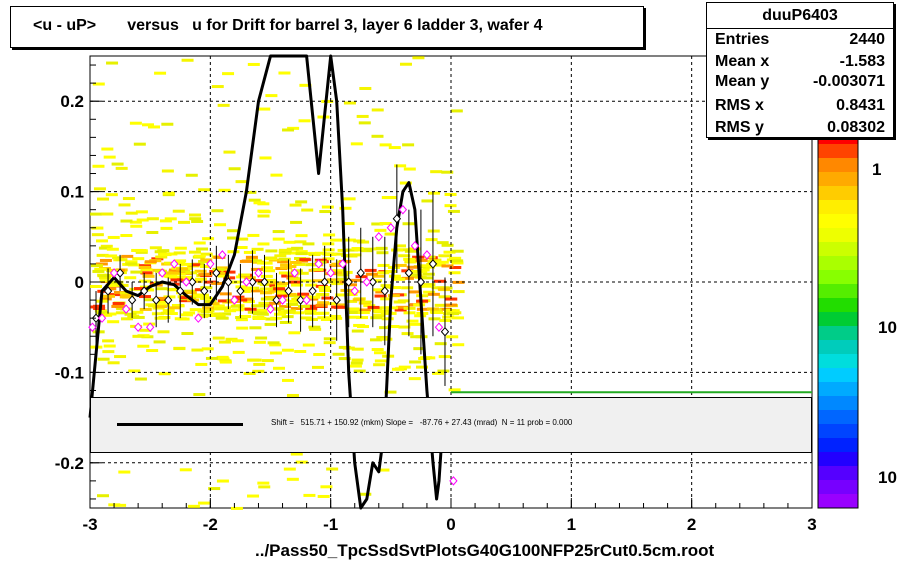  I want to click on z-tick-label: 10, so click(887, 477).